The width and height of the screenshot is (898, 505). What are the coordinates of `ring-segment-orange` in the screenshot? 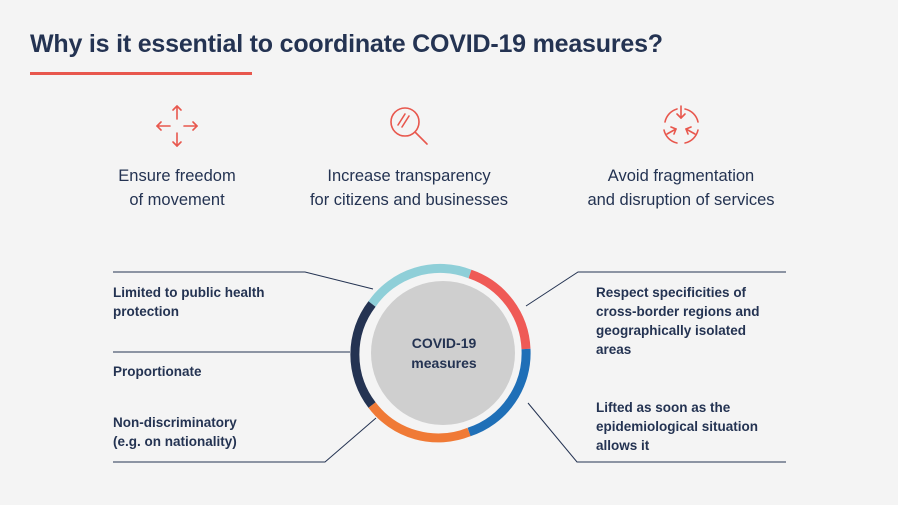 It's located at (419, 422).